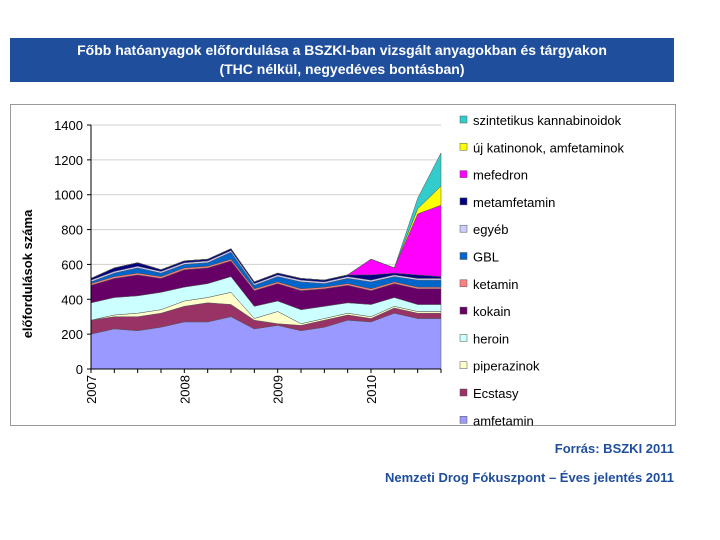 This screenshot has height=540, width=720. I want to click on y-axis-label: előfordulások száma, so click(27, 273).